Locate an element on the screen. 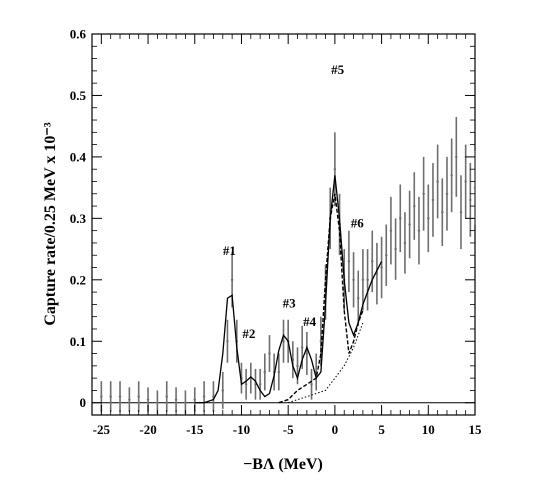 The height and width of the screenshot is (493, 535). x-tick-label: -25 is located at coordinates (102, 429).